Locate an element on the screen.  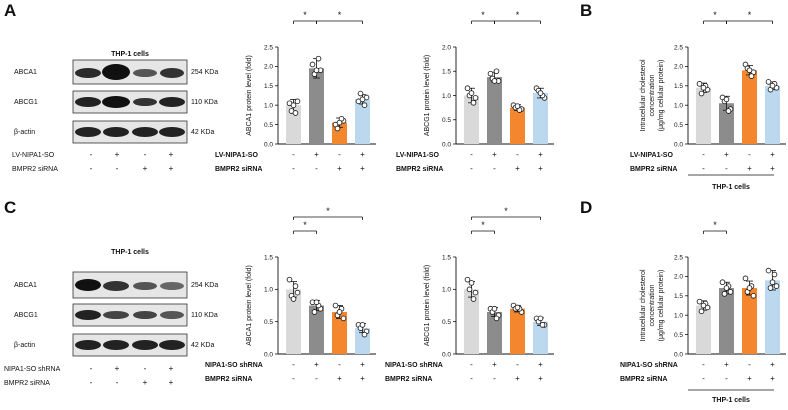
y-tick-label: 0.0 is located at coordinates (678, 144).